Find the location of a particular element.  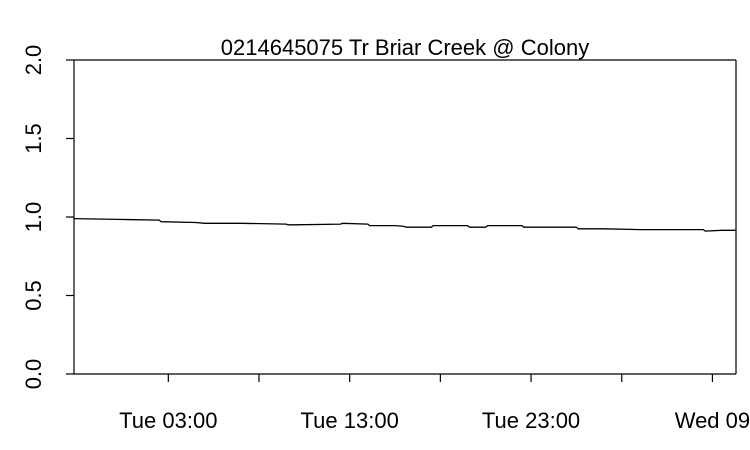

chart-title: 0214645075 Tr Briar Creek @ Colony is located at coordinates (405, 47).